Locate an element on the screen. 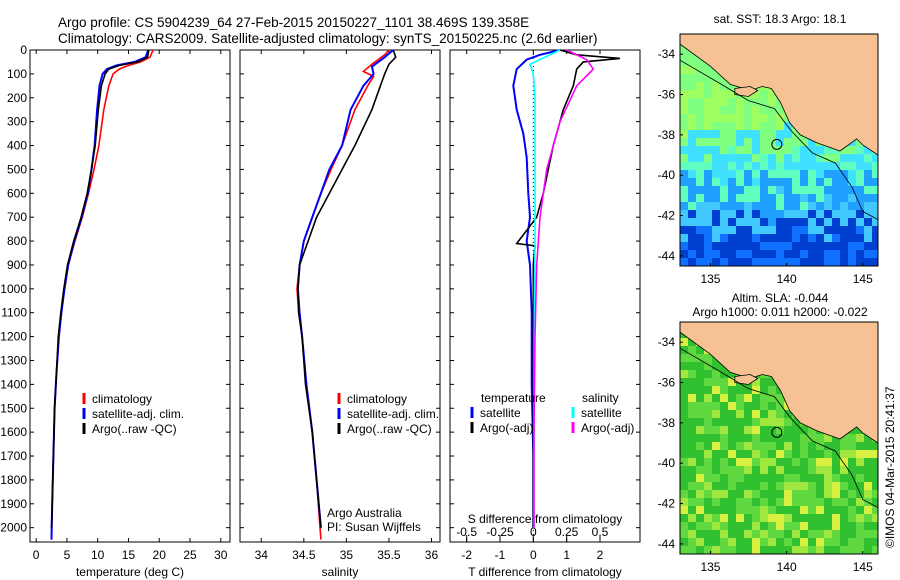 Image resolution: width=900 pixels, height=580 pixels. lat-tick-label: -36 is located at coordinates (667, 95).